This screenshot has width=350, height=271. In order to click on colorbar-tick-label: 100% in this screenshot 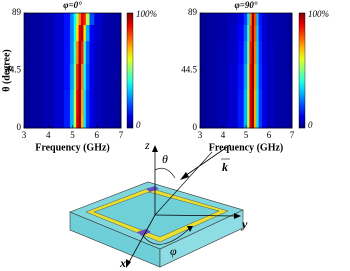, I will do `click(318, 14)`.